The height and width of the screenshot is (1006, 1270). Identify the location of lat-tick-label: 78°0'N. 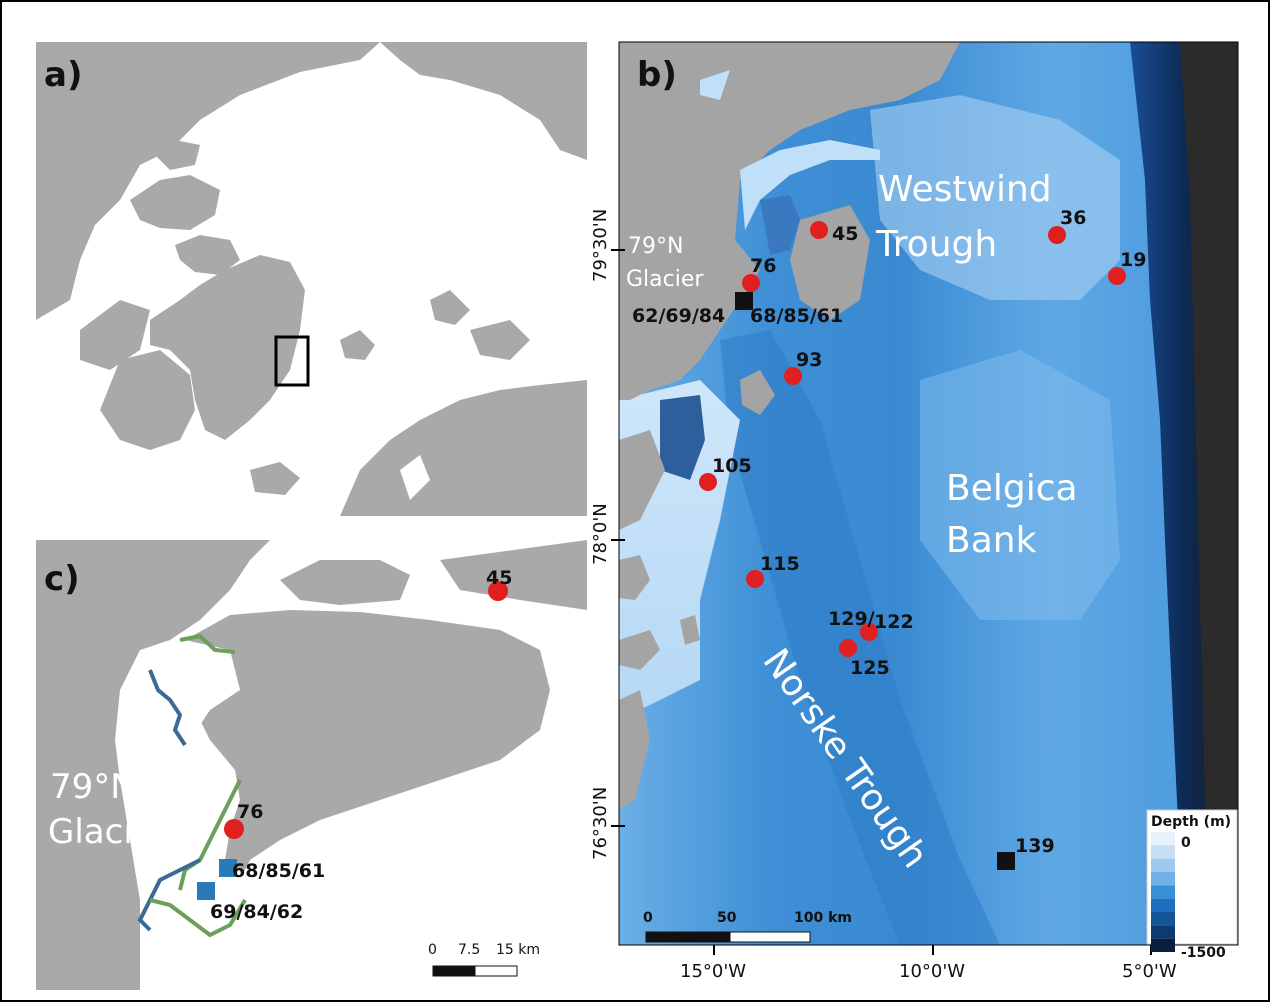
(600, 534).